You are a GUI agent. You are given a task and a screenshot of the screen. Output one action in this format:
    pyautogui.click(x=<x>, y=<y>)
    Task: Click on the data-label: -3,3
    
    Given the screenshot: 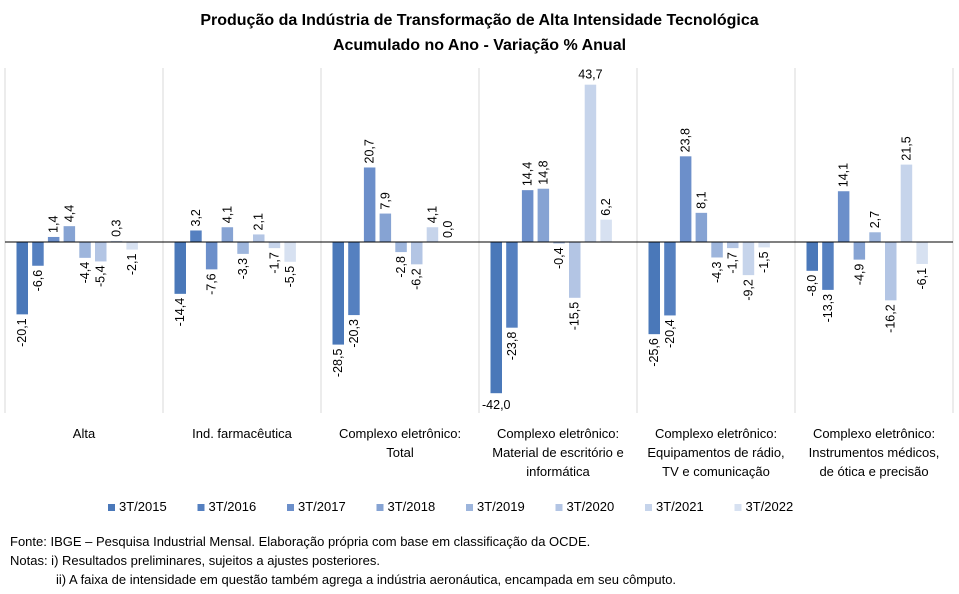 What is the action you would take?
    pyautogui.click(x=243, y=269)
    